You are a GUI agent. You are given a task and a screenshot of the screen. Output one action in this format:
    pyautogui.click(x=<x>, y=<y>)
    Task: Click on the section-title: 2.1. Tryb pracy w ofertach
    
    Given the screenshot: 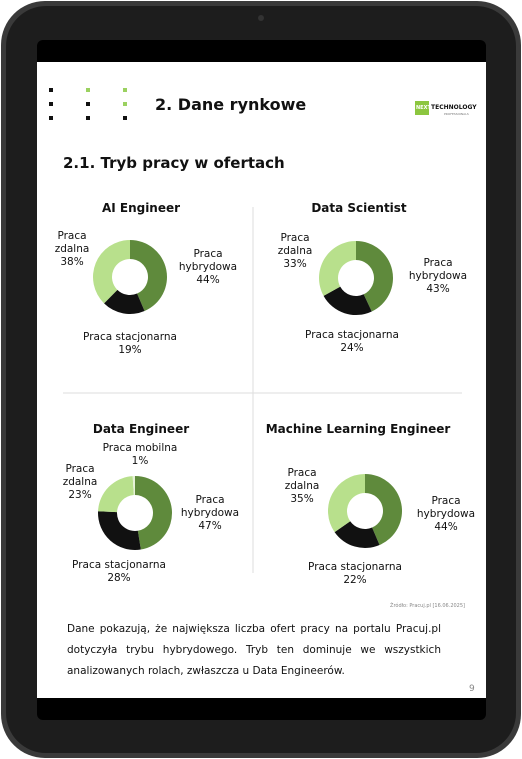 What is the action you would take?
    pyautogui.click(x=174, y=163)
    